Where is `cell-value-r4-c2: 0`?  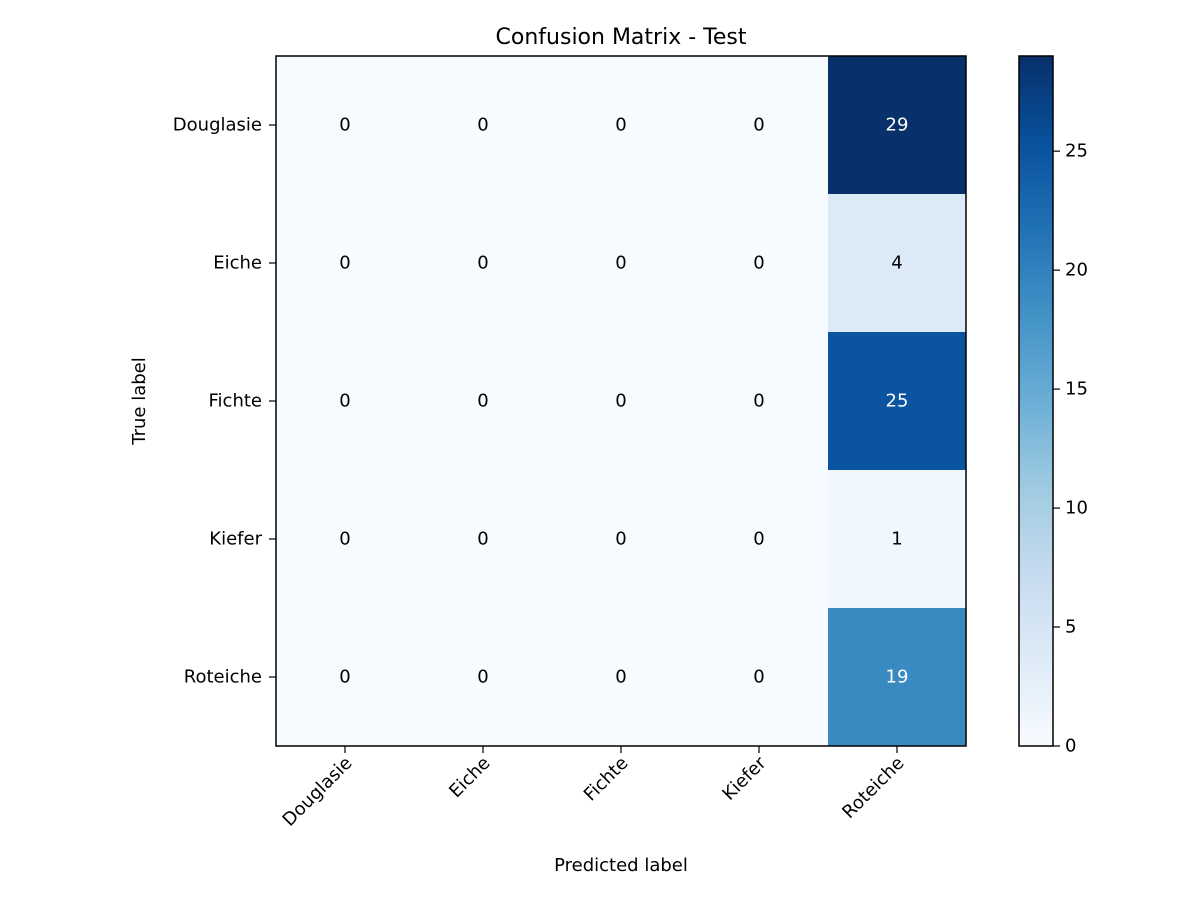 cell-value-r4-c2: 0 is located at coordinates (620, 677).